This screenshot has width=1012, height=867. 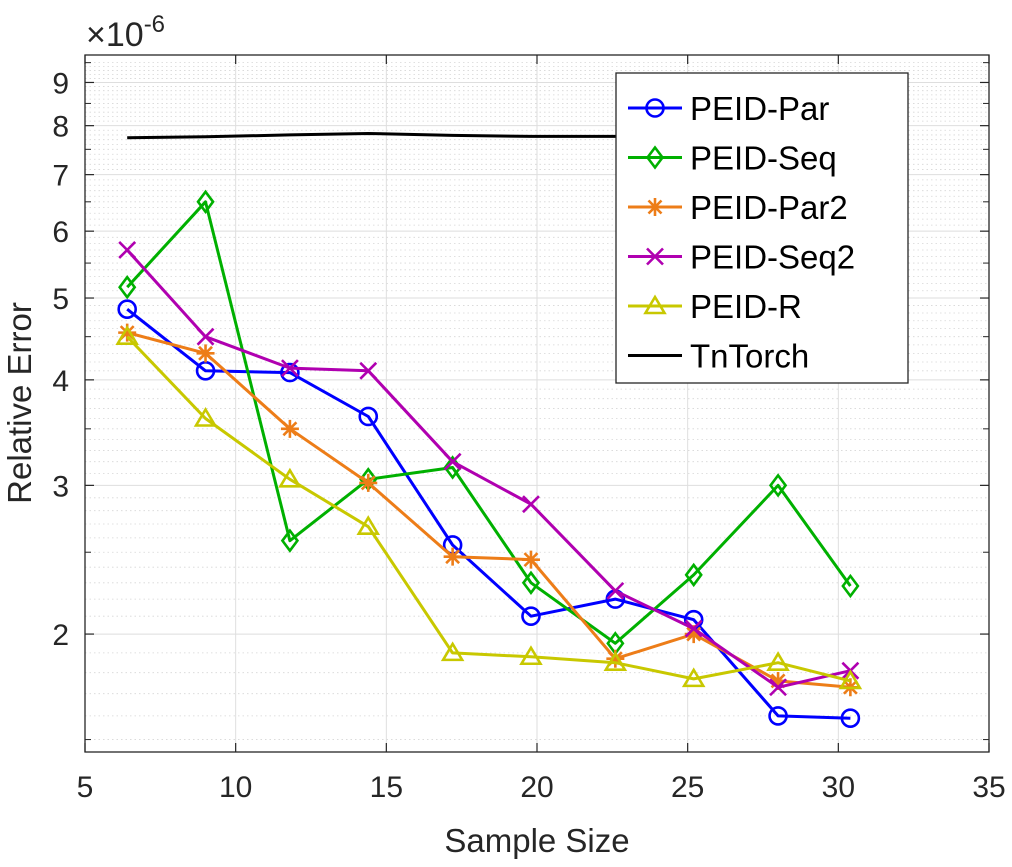 I want to click on legend-entry: PEID-R, so click(x=715, y=306).